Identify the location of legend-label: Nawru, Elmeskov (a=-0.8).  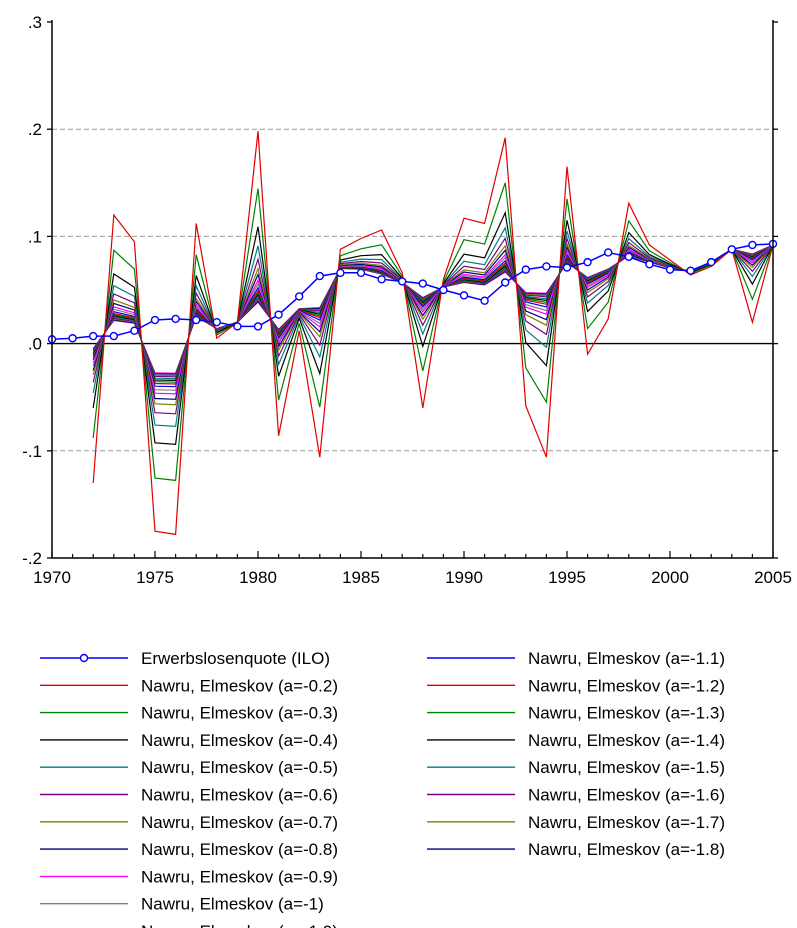
(239, 849).